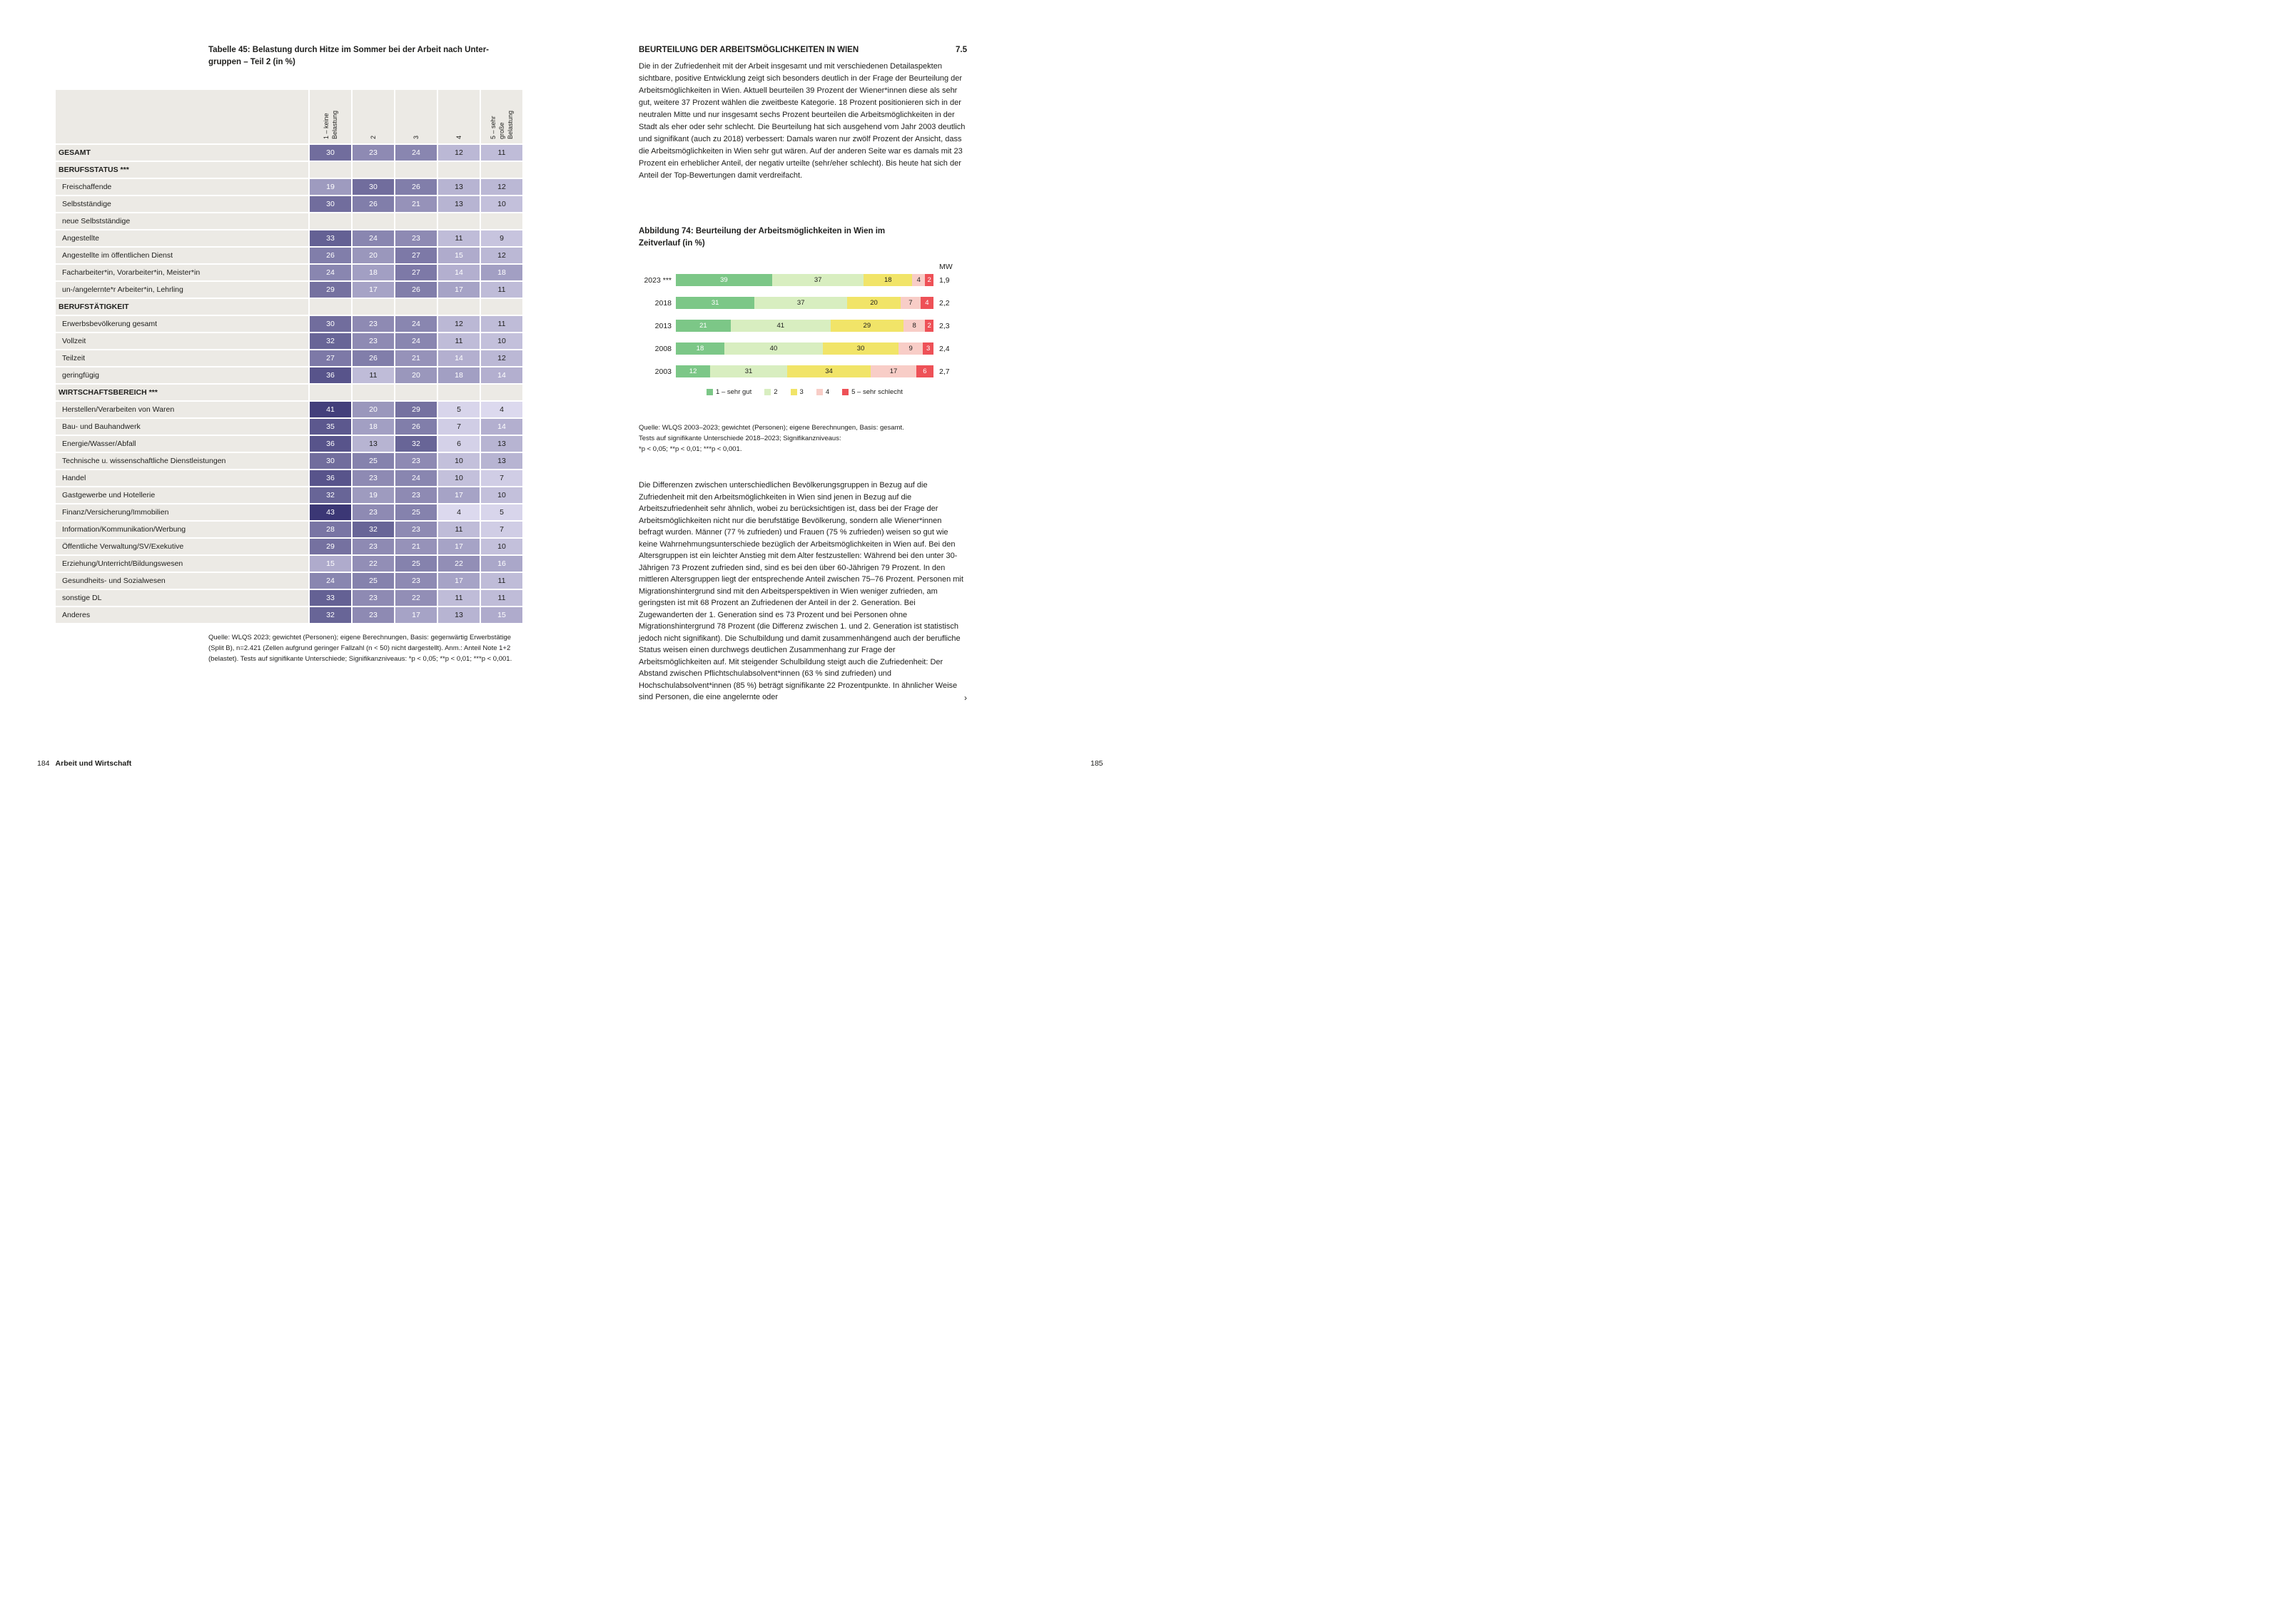 This screenshot has height=1624, width=2293. Describe the element at coordinates (501, 529) in the screenshot. I see `table-cell: 7` at that location.